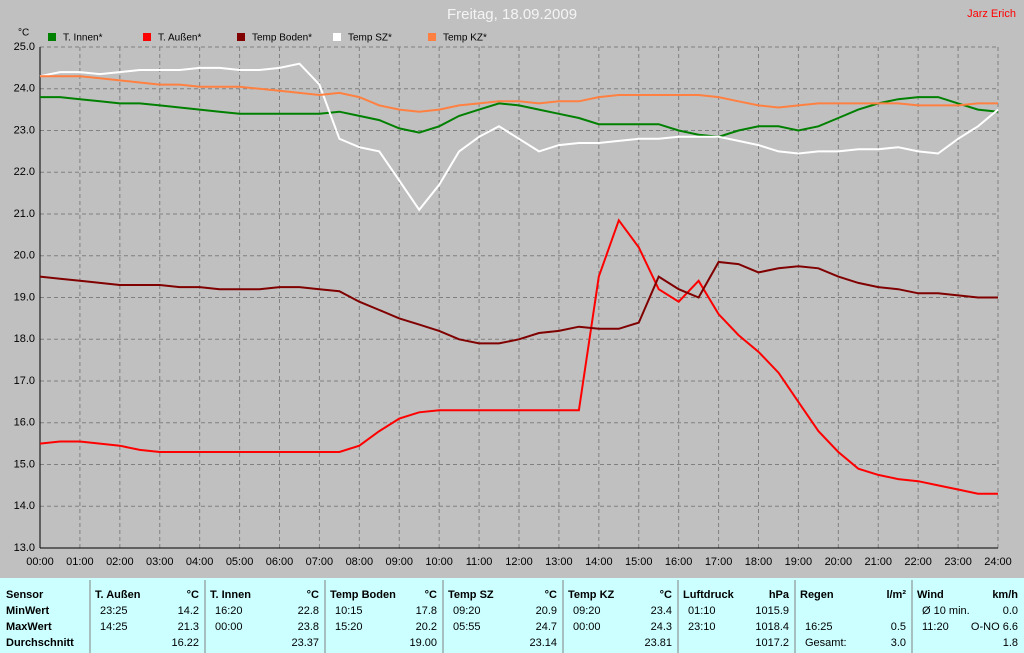 The height and width of the screenshot is (653, 1024). Describe the element at coordinates (799, 562) in the screenshot. I see `x-tick-label: 19:00` at that location.